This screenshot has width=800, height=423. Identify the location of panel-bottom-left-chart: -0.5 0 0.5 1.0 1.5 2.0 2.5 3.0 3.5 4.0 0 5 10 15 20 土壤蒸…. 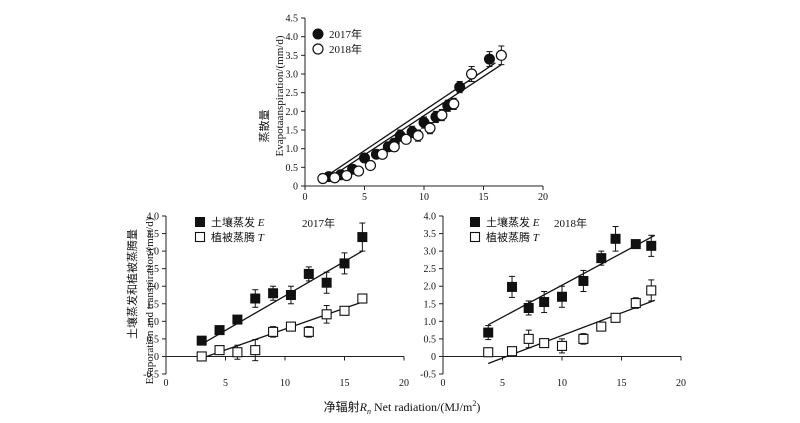
(276, 301).